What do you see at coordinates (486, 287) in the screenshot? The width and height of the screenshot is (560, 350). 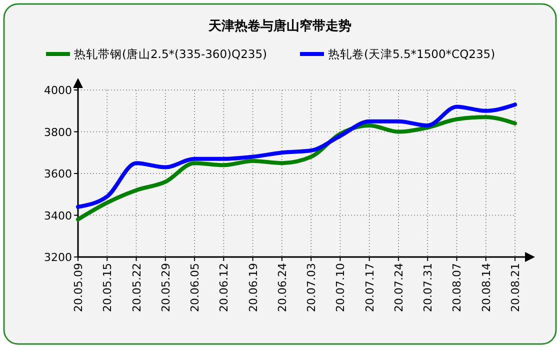 I see `x-tick-label: 20.08.14` at bounding box center [486, 287].